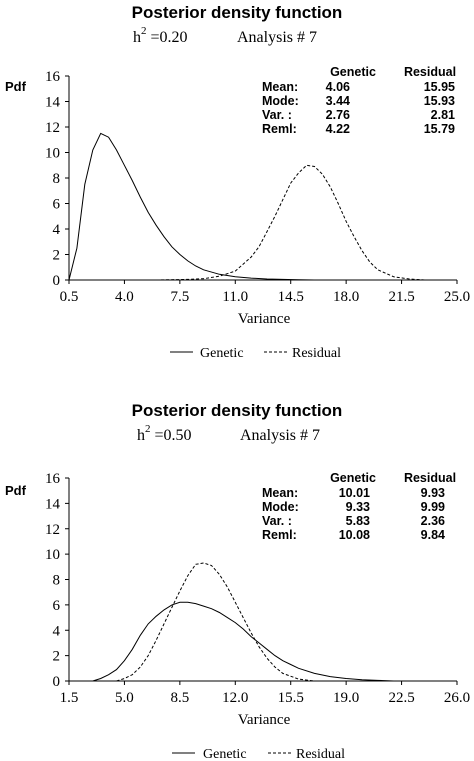 The width and height of the screenshot is (474, 761). I want to click on chart-subtitle: h2 =0.50, so click(164, 433).